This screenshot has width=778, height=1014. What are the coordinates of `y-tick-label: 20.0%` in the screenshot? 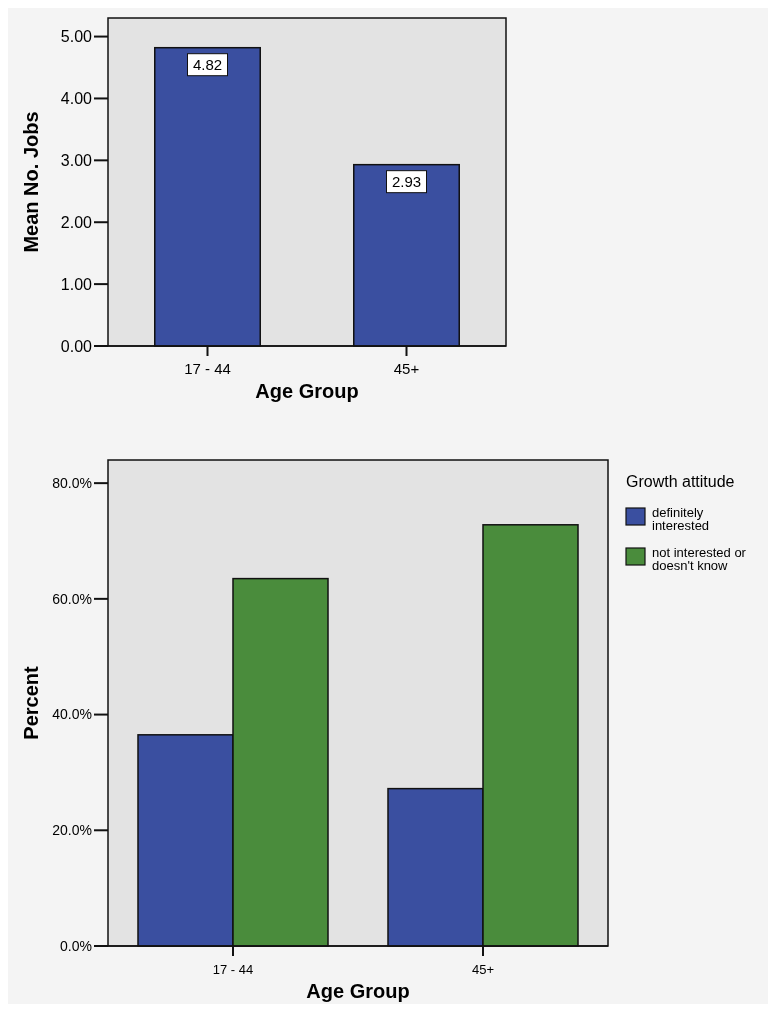 It's located at (72, 830).